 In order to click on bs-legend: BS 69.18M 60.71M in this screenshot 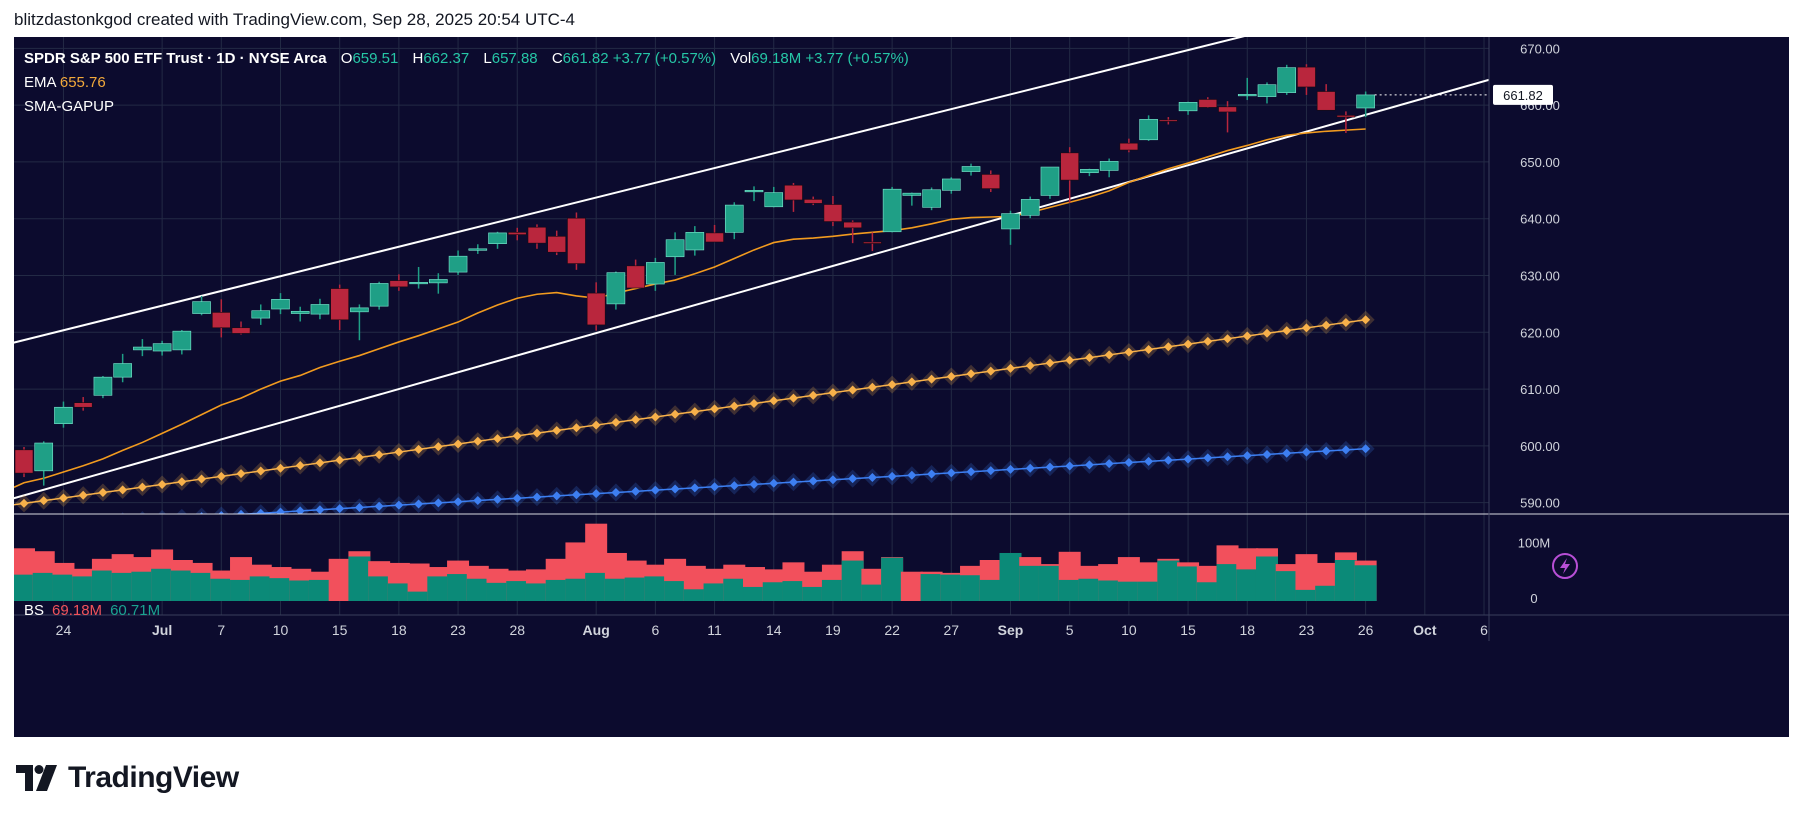, I will do `click(92, 610)`.